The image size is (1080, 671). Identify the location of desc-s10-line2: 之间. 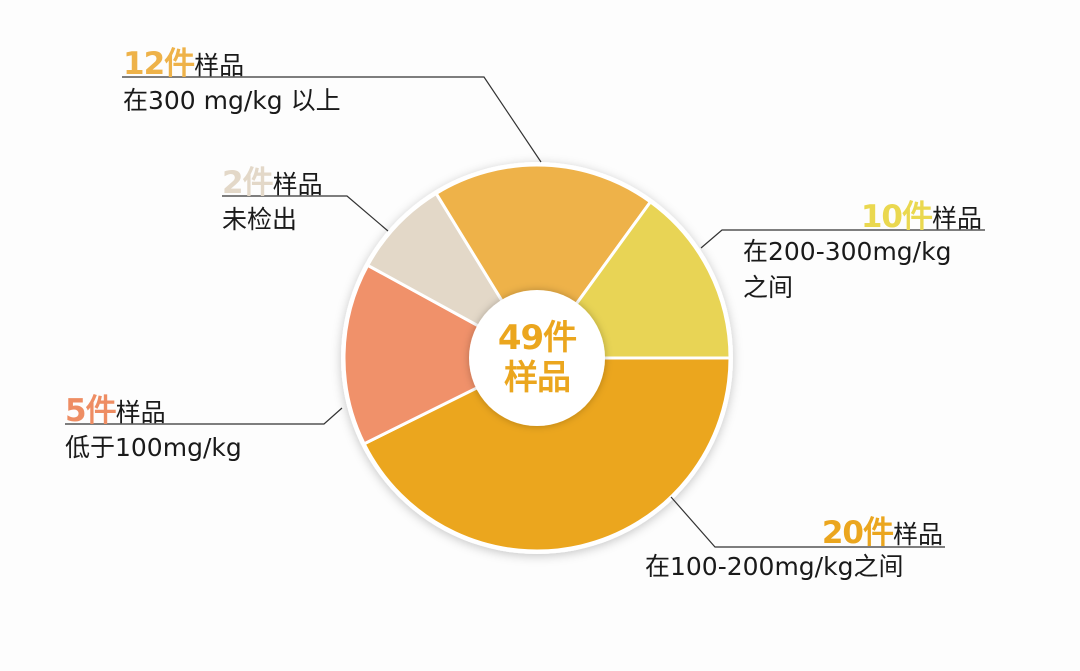
(768, 287).